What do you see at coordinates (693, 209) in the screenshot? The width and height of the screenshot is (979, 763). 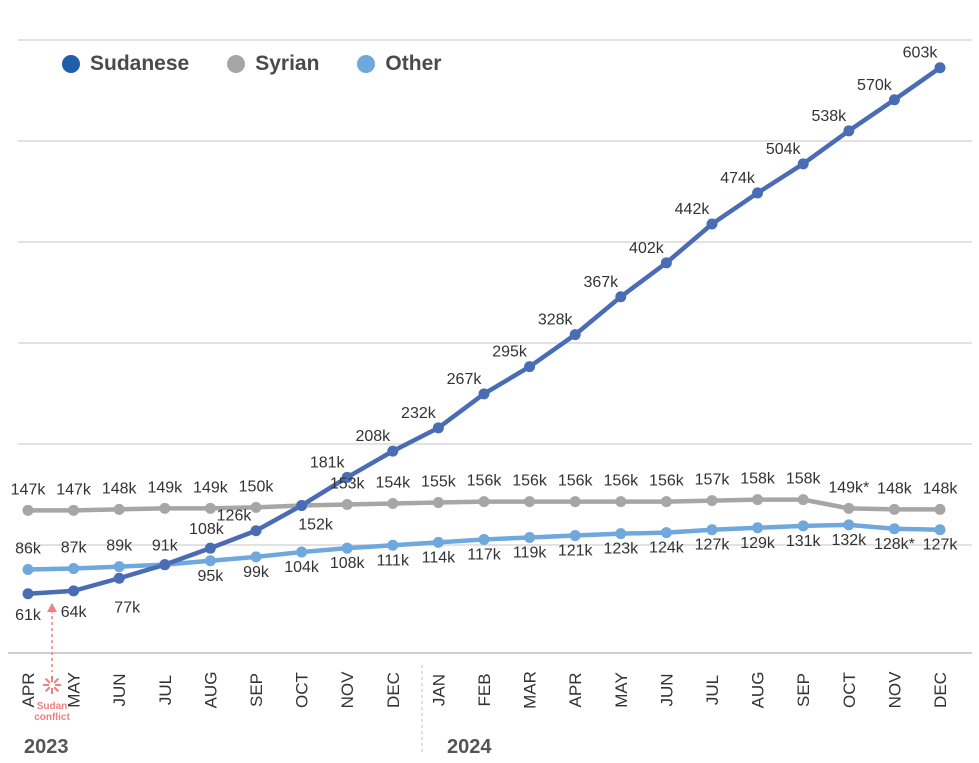 I see `data-label-sudanese-15: 442k` at bounding box center [693, 209].